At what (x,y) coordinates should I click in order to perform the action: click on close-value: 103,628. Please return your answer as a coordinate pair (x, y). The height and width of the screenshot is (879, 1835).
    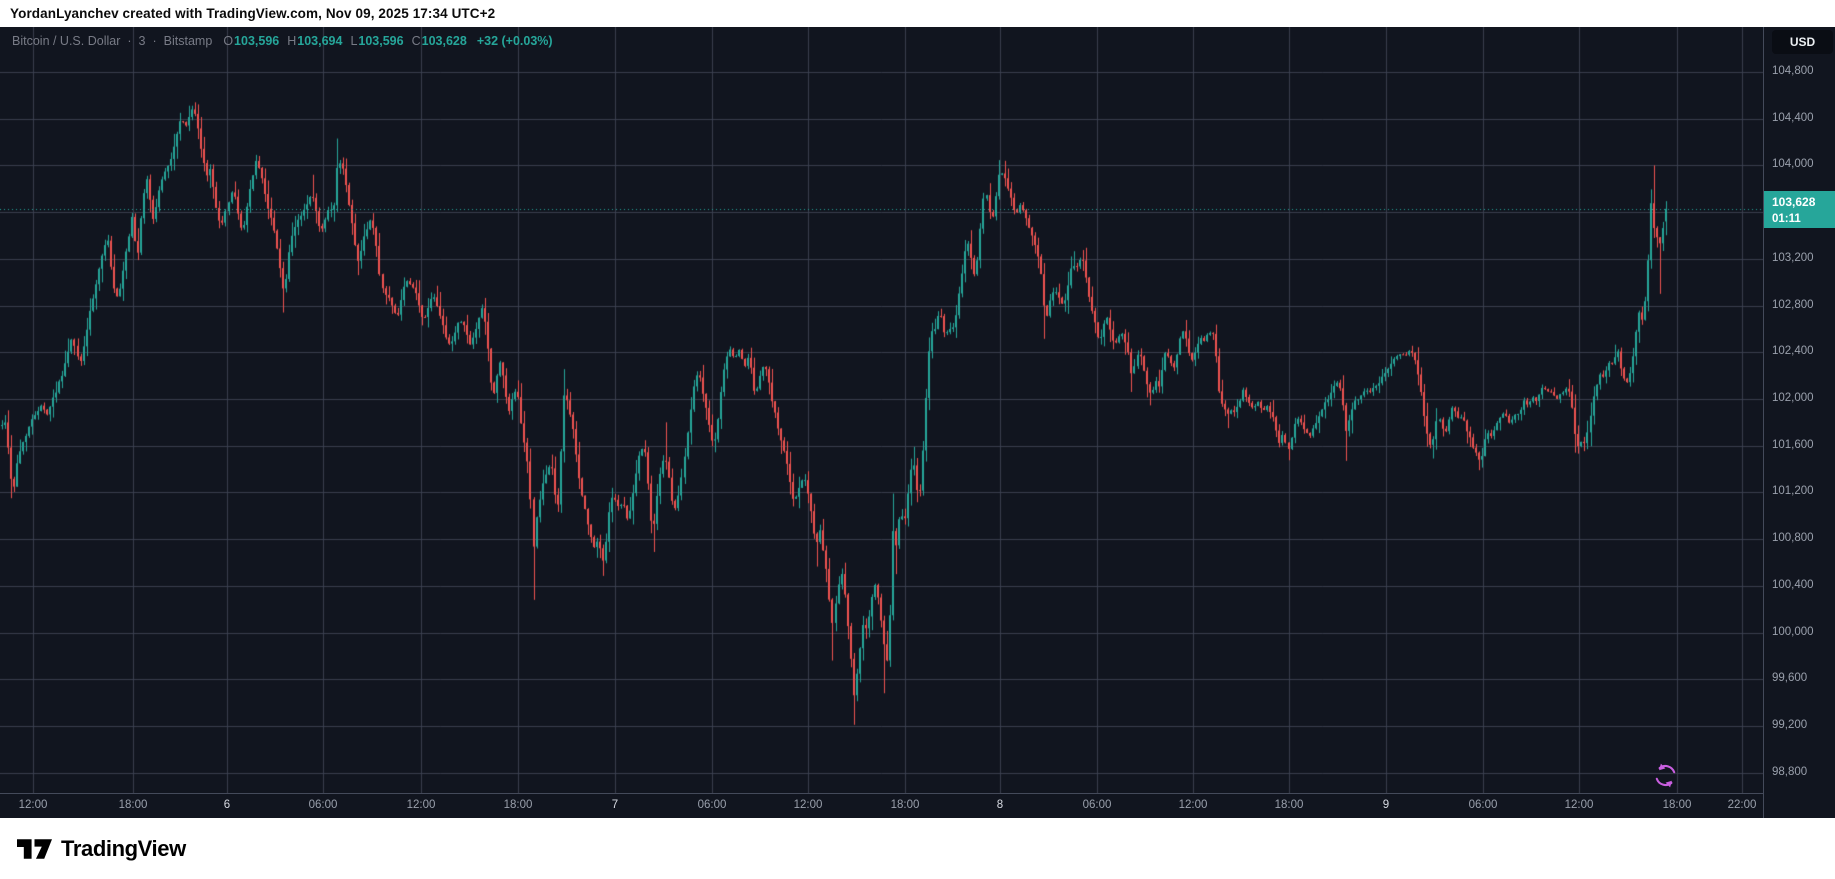
    Looking at the image, I should click on (444, 41).